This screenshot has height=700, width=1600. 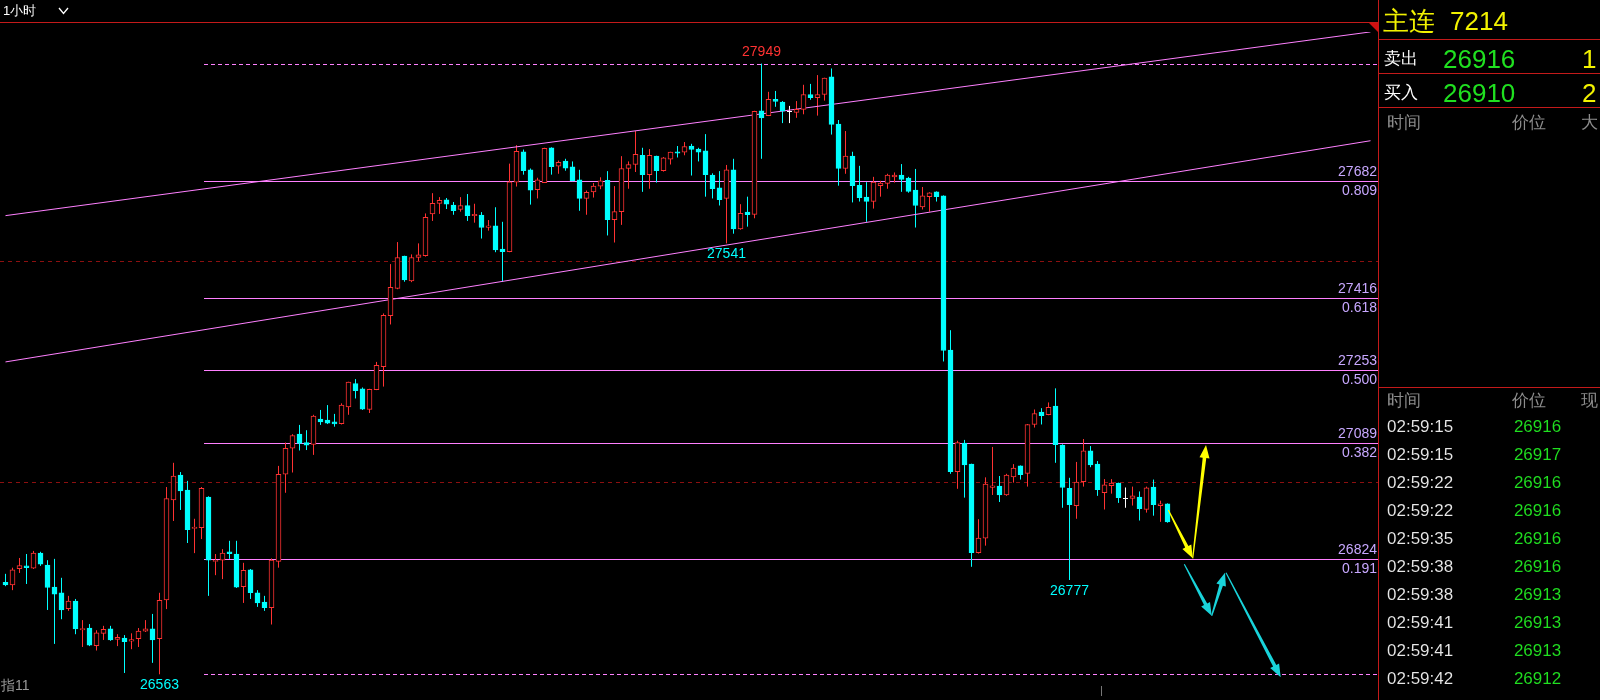 I want to click on annotation: 27949, so click(x=762, y=51).